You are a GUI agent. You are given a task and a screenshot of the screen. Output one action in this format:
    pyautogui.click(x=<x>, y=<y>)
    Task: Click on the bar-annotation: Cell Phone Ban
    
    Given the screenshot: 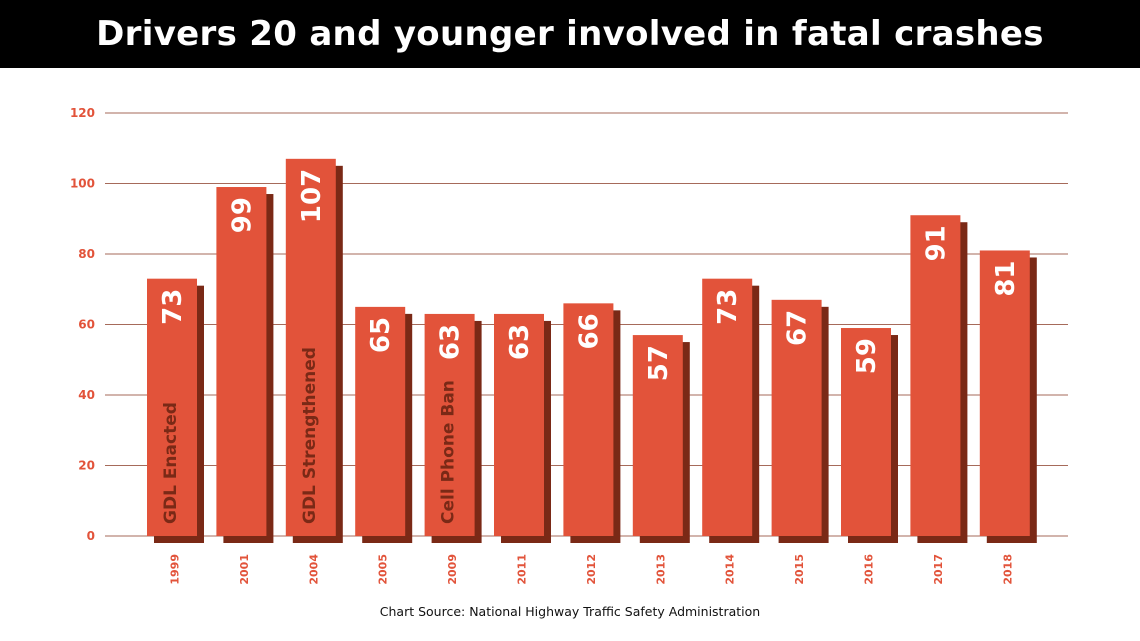 What is the action you would take?
    pyautogui.click(x=449, y=452)
    